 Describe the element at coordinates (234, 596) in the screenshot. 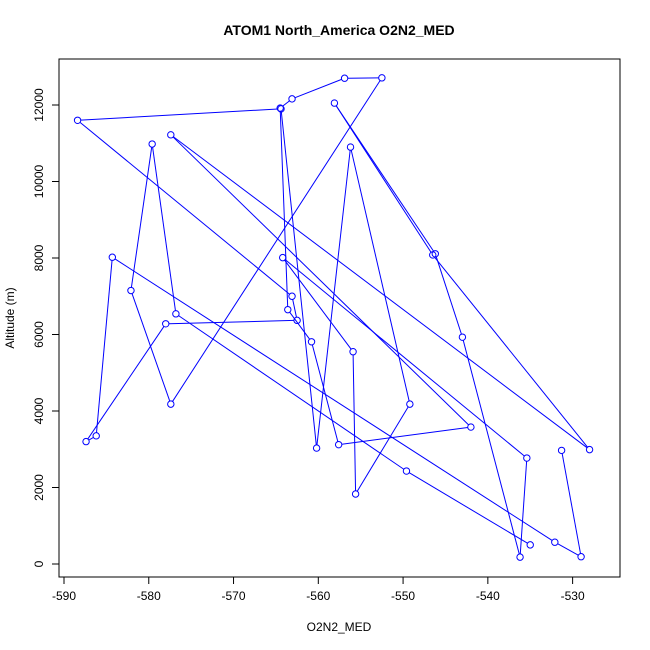

I see `x-tick-label: -570` at that location.